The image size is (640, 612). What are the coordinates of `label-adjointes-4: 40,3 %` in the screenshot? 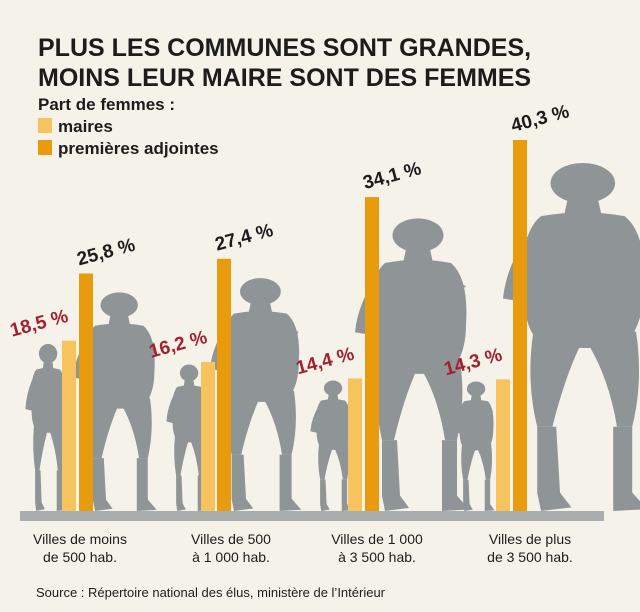 It's located at (540, 119).